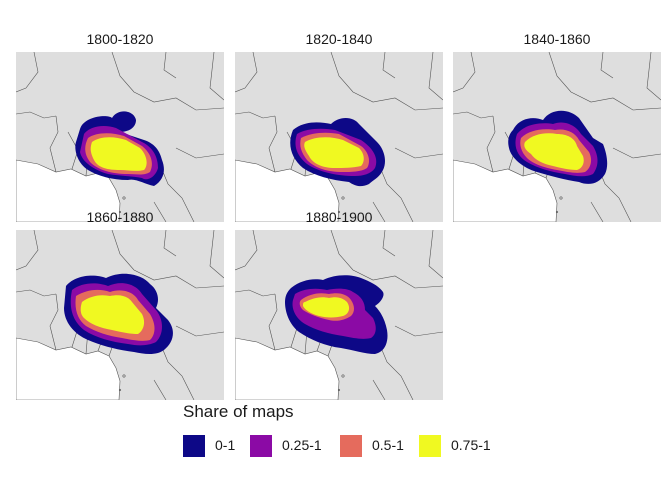  What do you see at coordinates (120, 217) in the screenshot?
I see `panel-title: 1860-1880` at bounding box center [120, 217].